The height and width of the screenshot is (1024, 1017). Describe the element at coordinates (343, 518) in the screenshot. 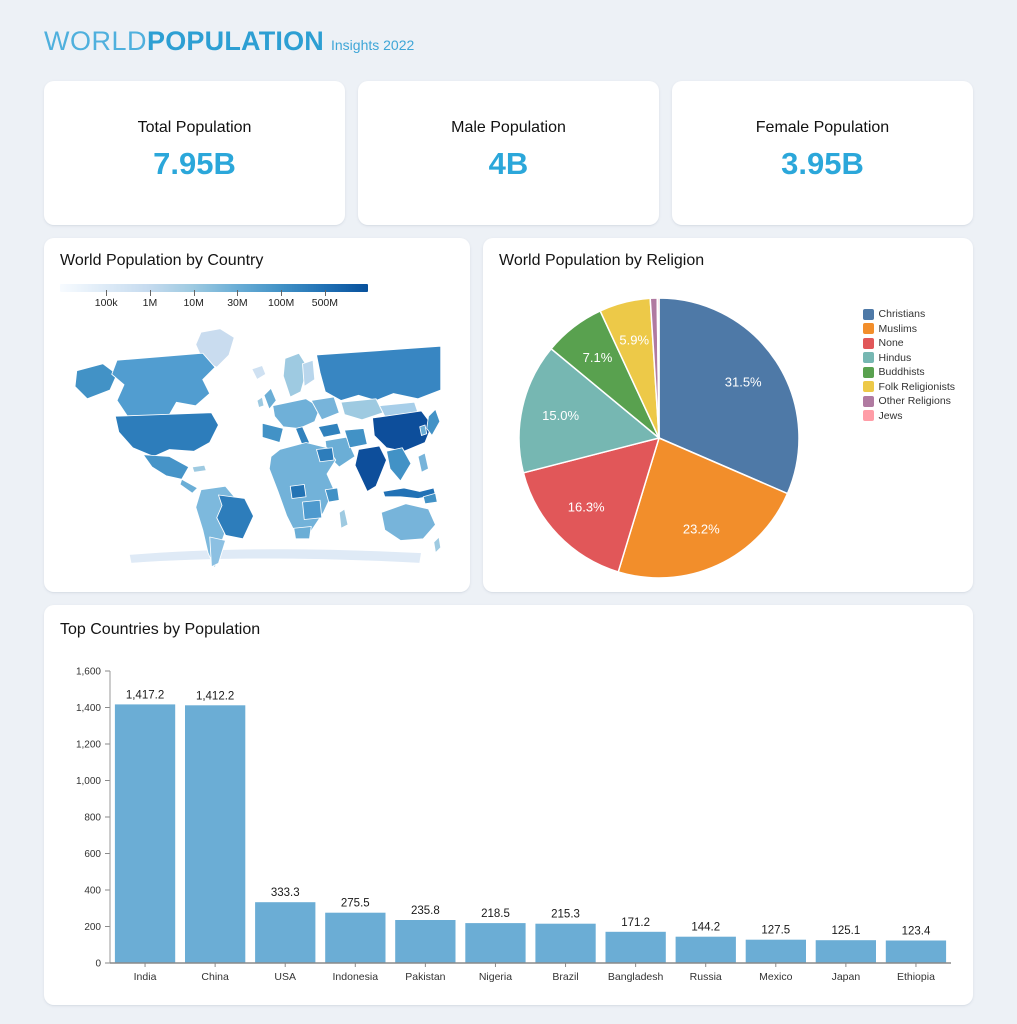

I see `map-region-madagascar` at that location.